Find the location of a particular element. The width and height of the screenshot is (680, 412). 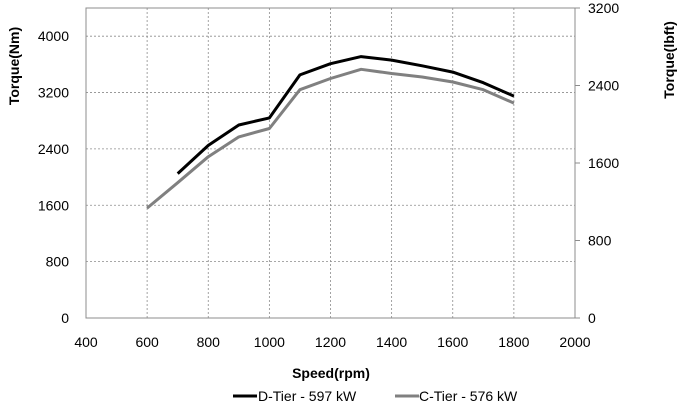

x-tick-label: 600 is located at coordinates (147, 342).